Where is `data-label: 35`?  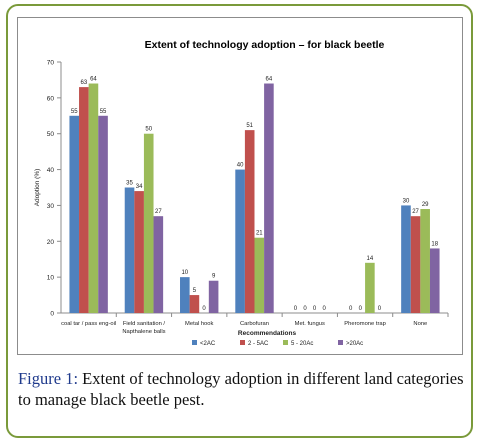 data-label: 35 is located at coordinates (129, 184).